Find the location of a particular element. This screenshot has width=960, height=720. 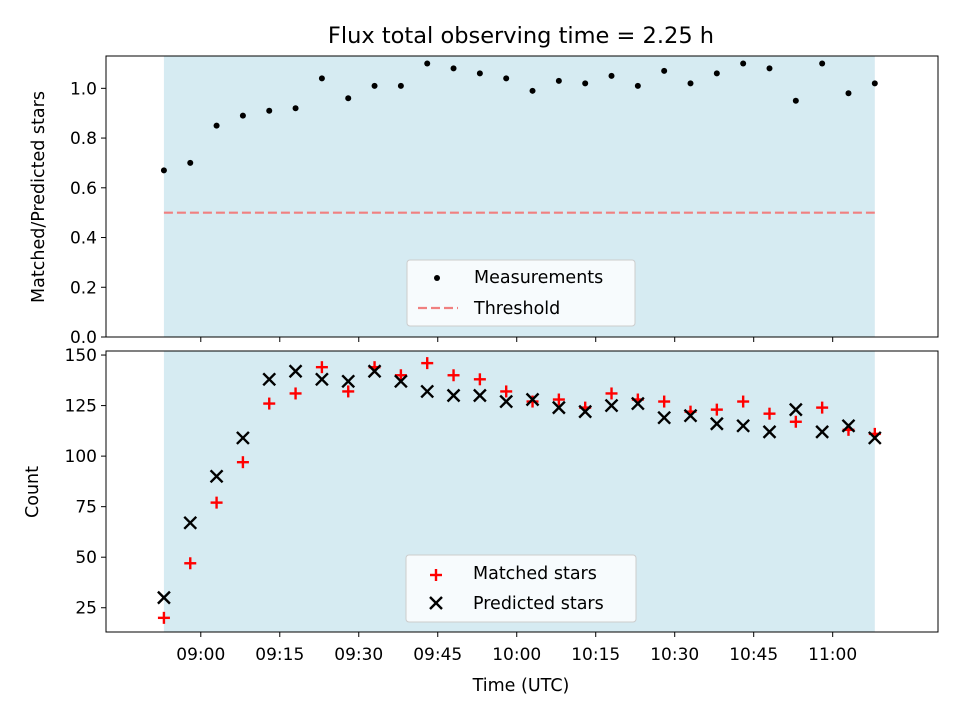

legend-matched-label: Matched stars is located at coordinates (535, 574).